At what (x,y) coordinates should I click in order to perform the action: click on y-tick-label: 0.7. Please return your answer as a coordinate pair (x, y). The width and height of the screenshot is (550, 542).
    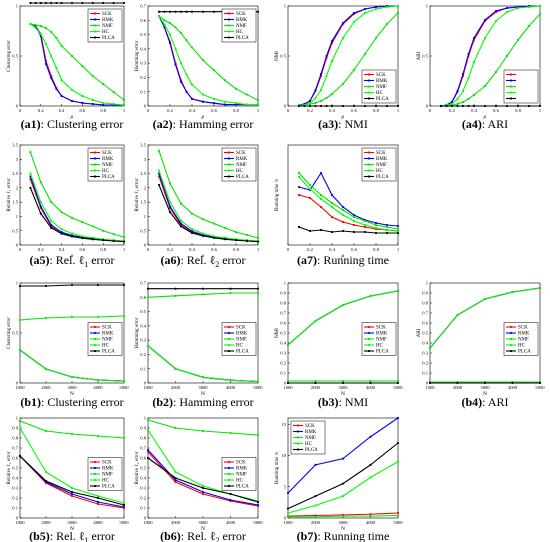
    Looking at the image, I should click on (143, 6).